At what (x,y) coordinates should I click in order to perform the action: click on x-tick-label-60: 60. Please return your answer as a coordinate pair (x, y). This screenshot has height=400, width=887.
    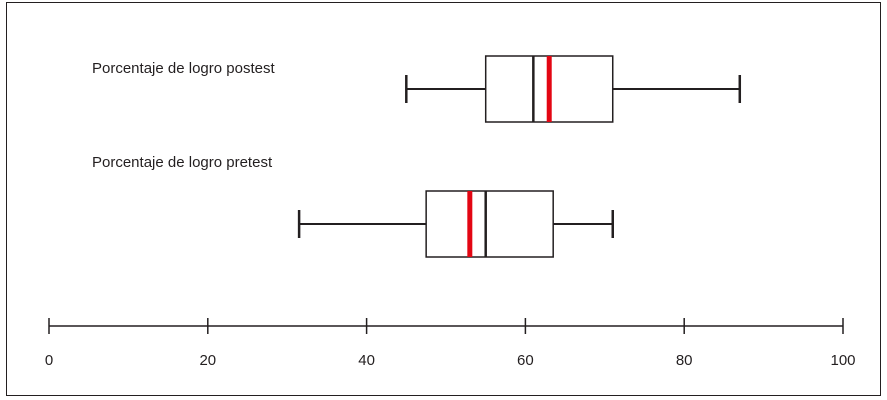
    Looking at the image, I should click on (525, 360).